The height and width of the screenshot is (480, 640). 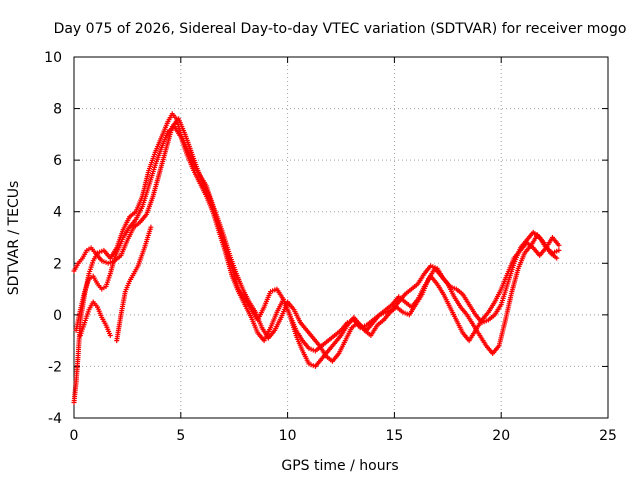 What do you see at coordinates (501, 436) in the screenshot?
I see `x-tick-label: 20` at bounding box center [501, 436].